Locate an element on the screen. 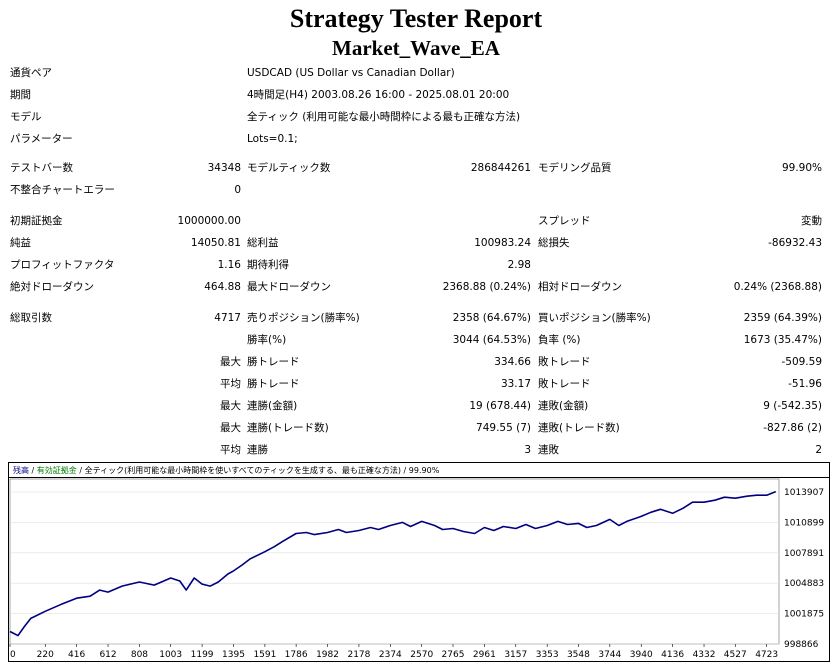 The width and height of the screenshot is (832, 664). y-tick-label: 1004883 is located at coordinates (804, 584).